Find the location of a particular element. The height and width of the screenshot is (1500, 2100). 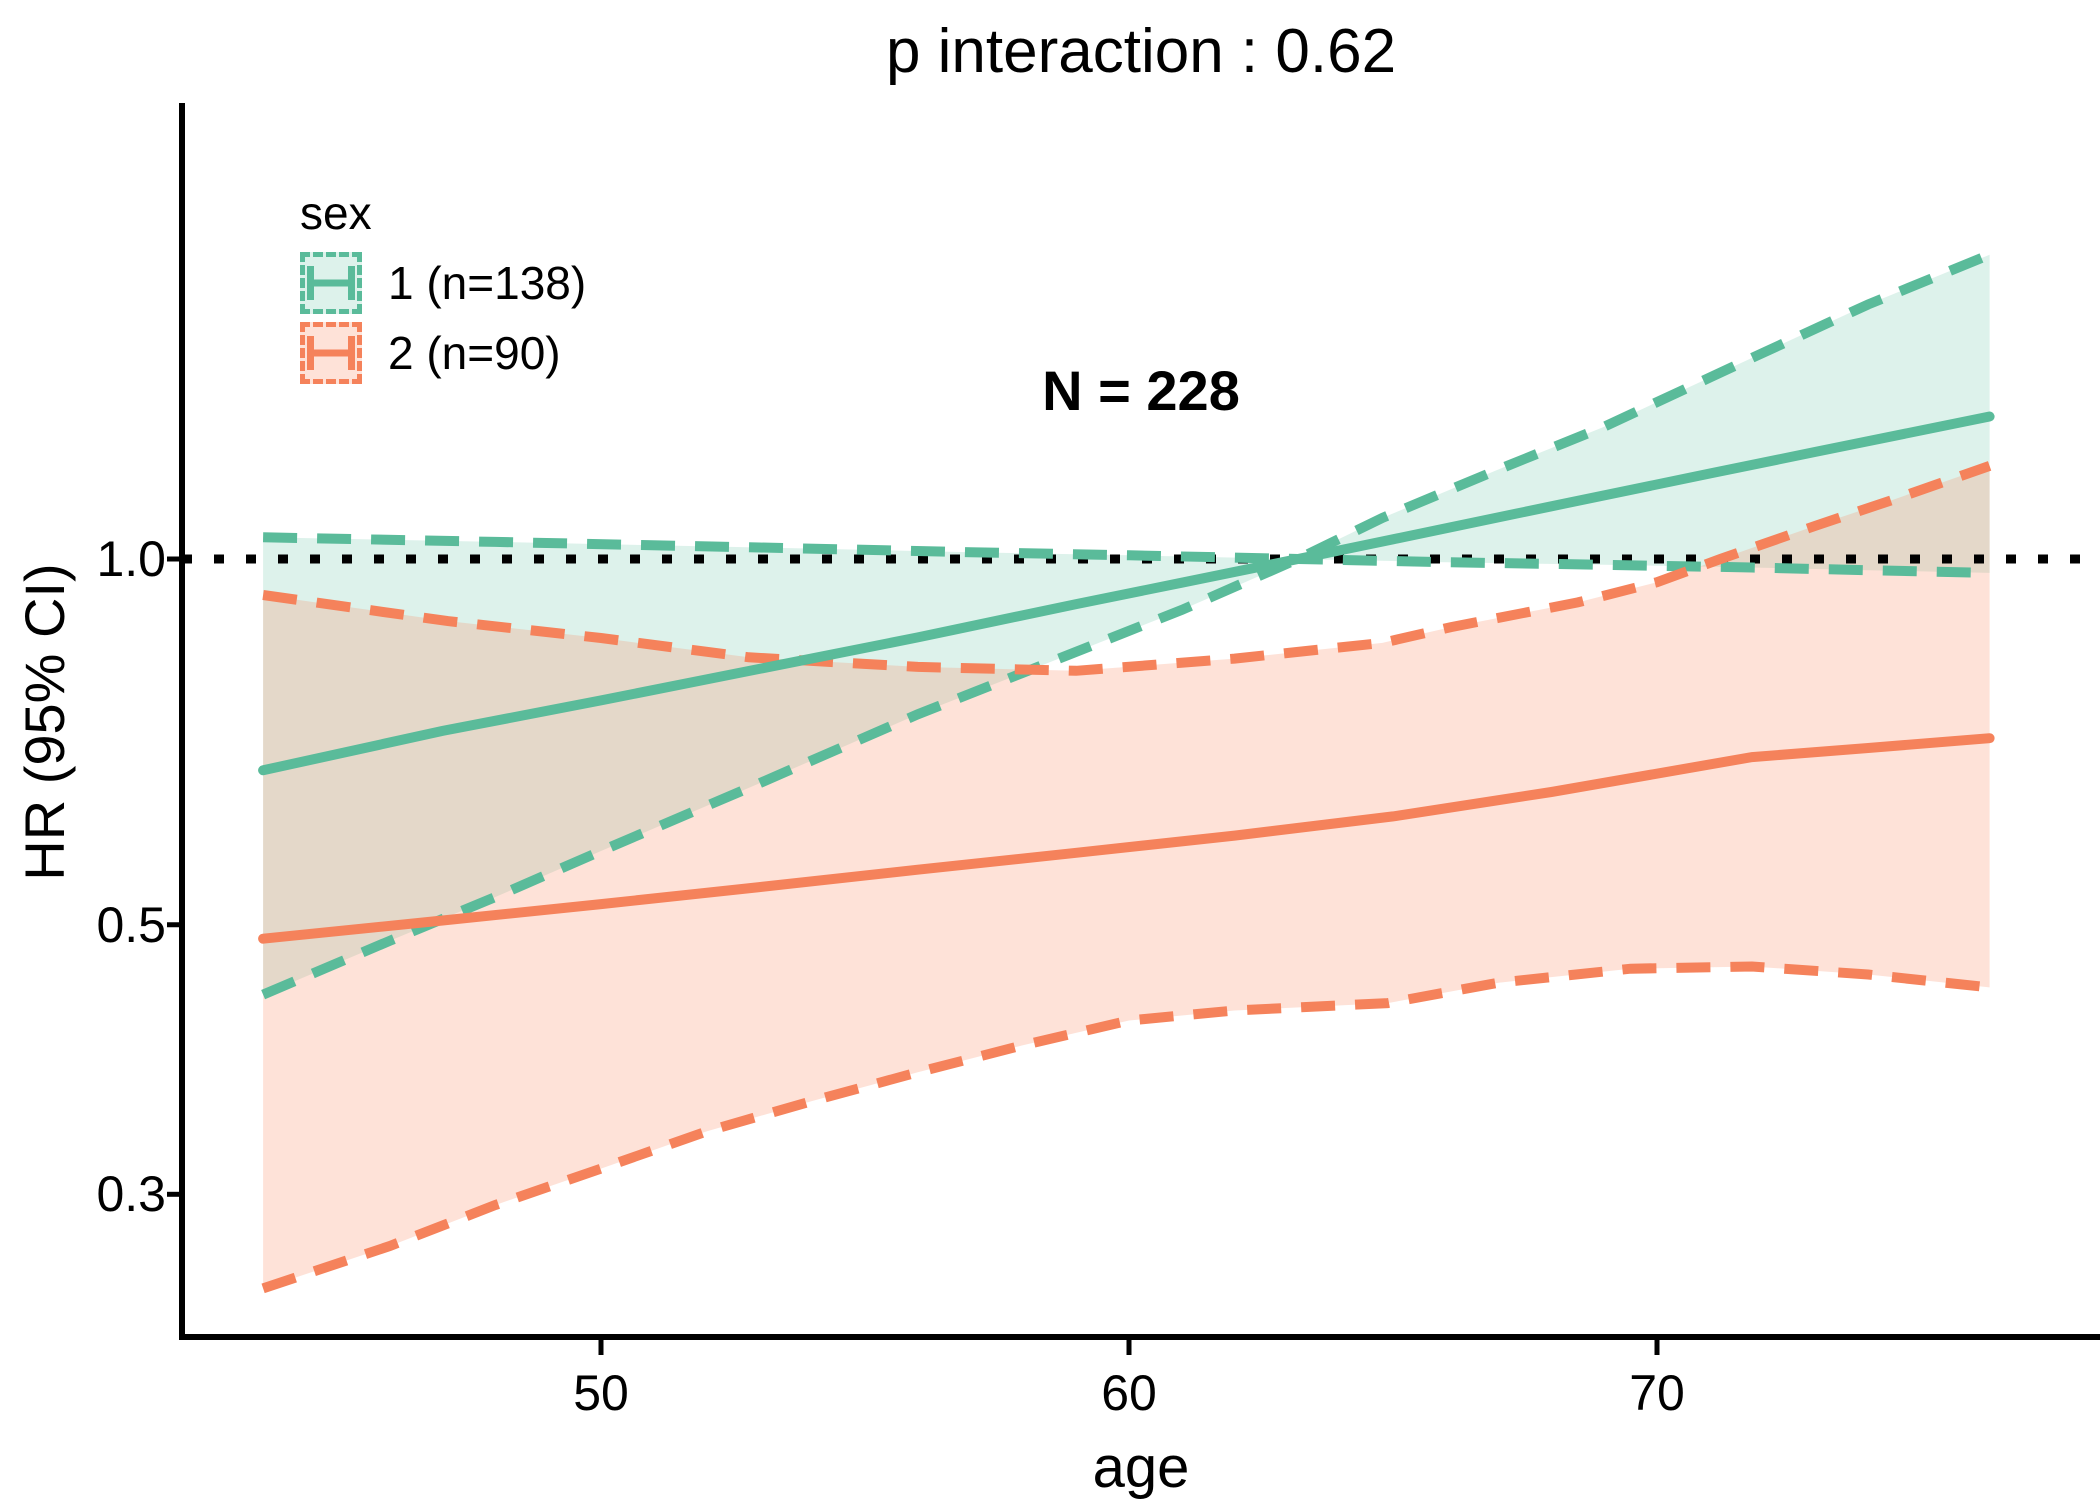

legend-item-sex2: 2 (n=90) is located at coordinates (443, 353).